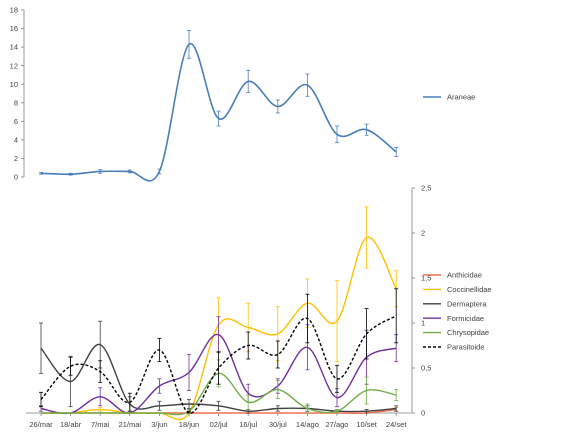 Image resolution: width=567 pixels, height=432 pixels. I want to click on legend-label: Coccinellidae, so click(469, 289).